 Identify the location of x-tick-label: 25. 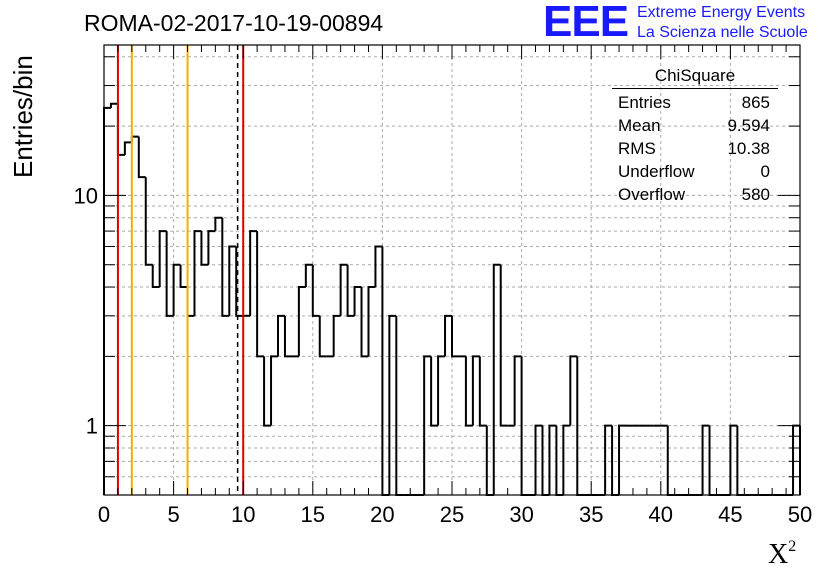
(452, 514).